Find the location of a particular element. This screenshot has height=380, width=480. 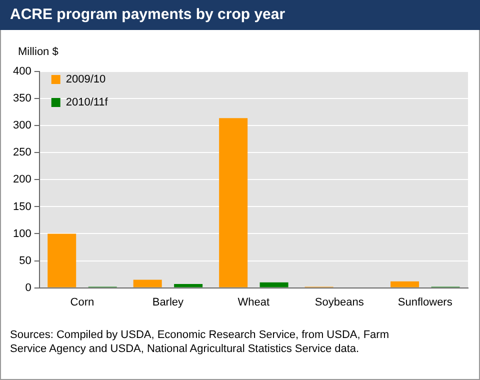

x-tick-label: Barley is located at coordinates (168, 302).